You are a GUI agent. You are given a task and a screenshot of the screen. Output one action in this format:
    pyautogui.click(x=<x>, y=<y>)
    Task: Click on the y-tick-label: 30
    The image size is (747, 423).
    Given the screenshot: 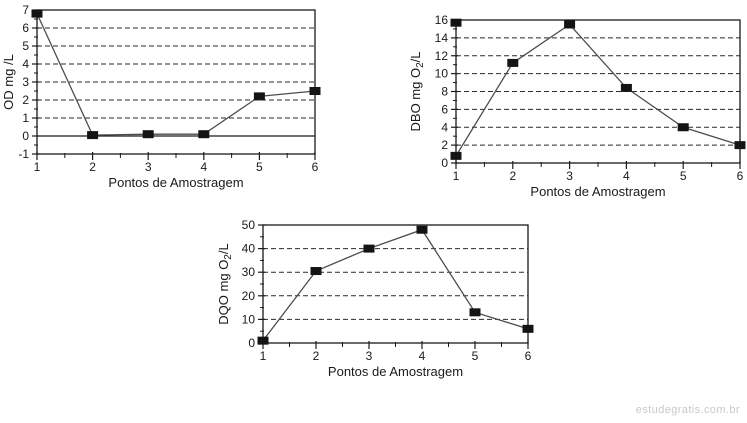 What is the action you would take?
    pyautogui.click(x=249, y=272)
    